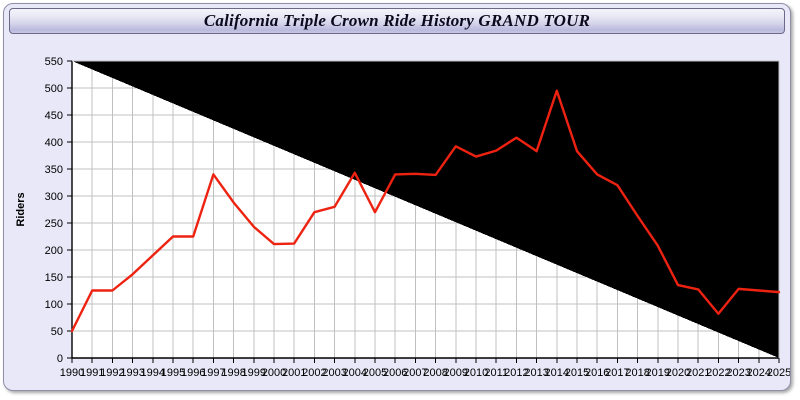 This screenshot has height=400, width=800. I want to click on y-axis-tick-label: 350, so click(54, 170).